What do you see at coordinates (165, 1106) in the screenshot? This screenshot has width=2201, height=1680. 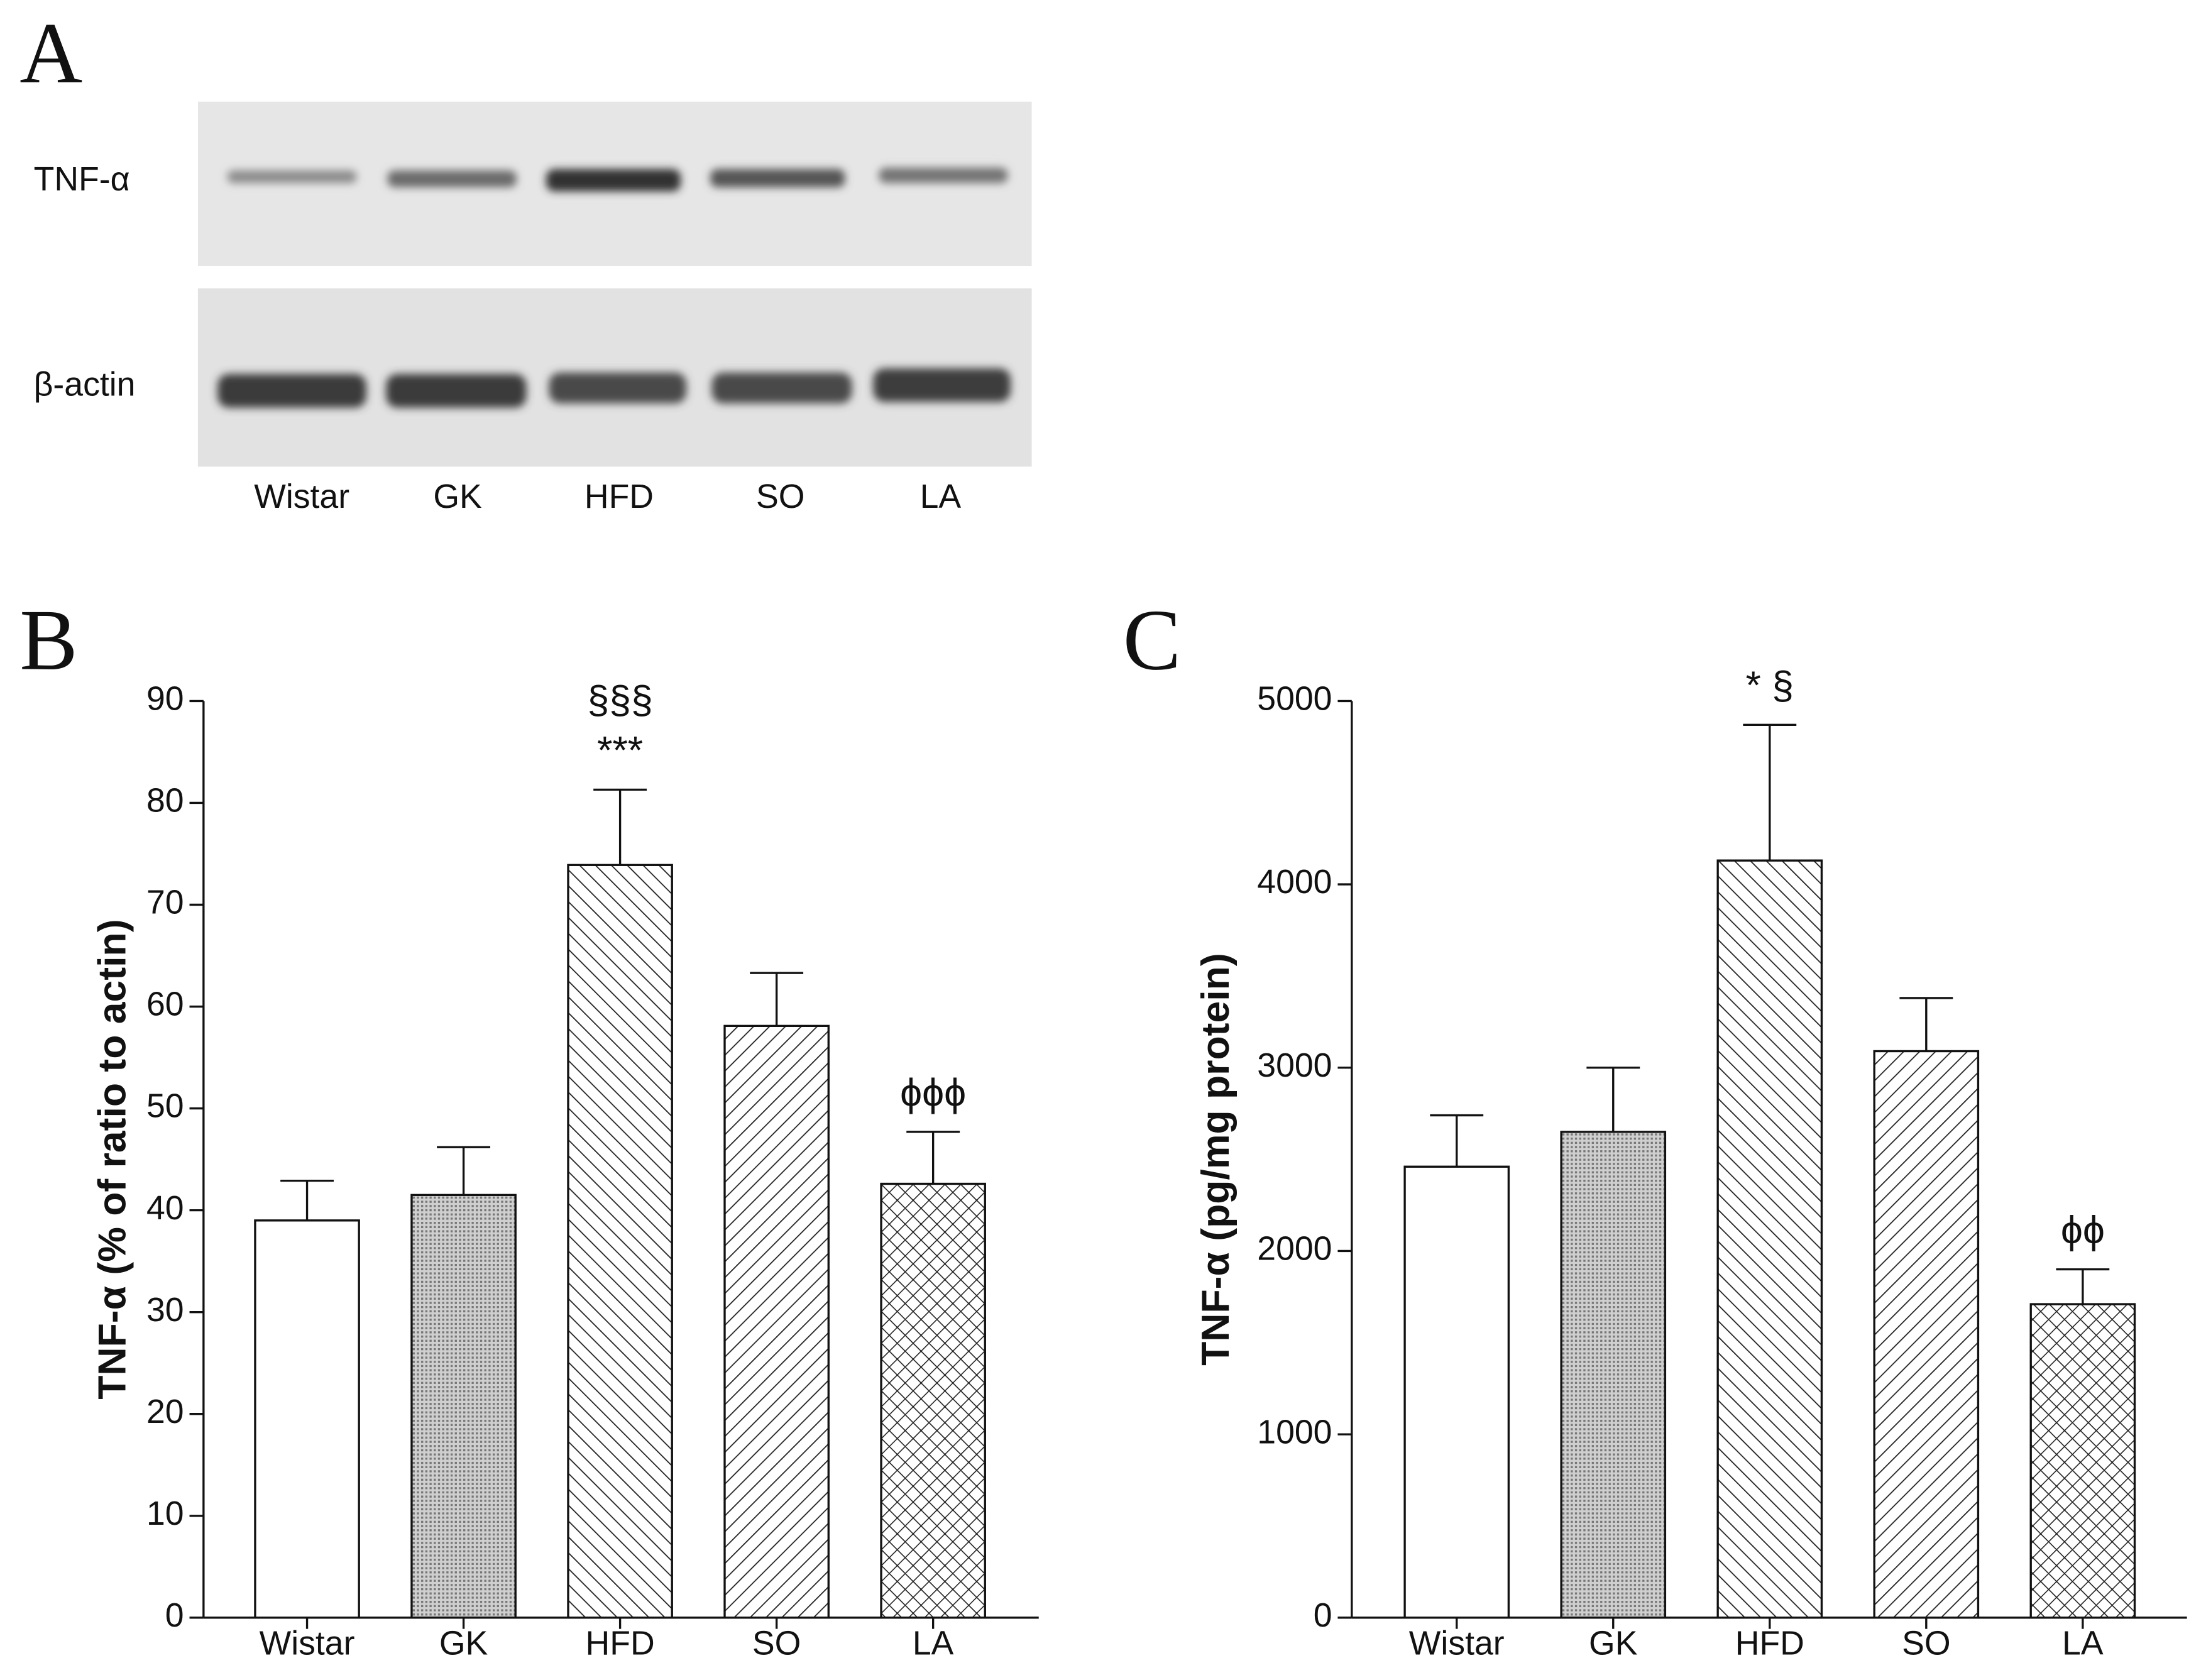 I see `y-tick-label: 50` at bounding box center [165, 1106].